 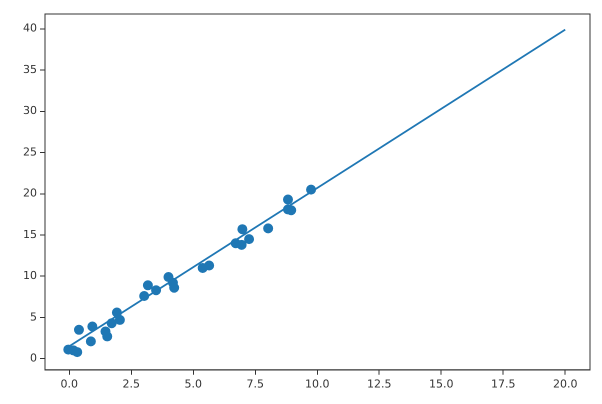 What do you see at coordinates (193, 383) in the screenshot?
I see `x-tick-label: 5.0` at bounding box center [193, 383].